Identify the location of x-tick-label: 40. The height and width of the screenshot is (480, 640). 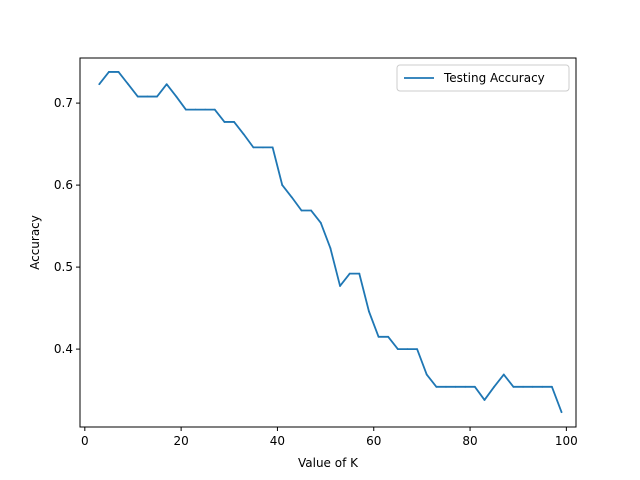
(277, 441).